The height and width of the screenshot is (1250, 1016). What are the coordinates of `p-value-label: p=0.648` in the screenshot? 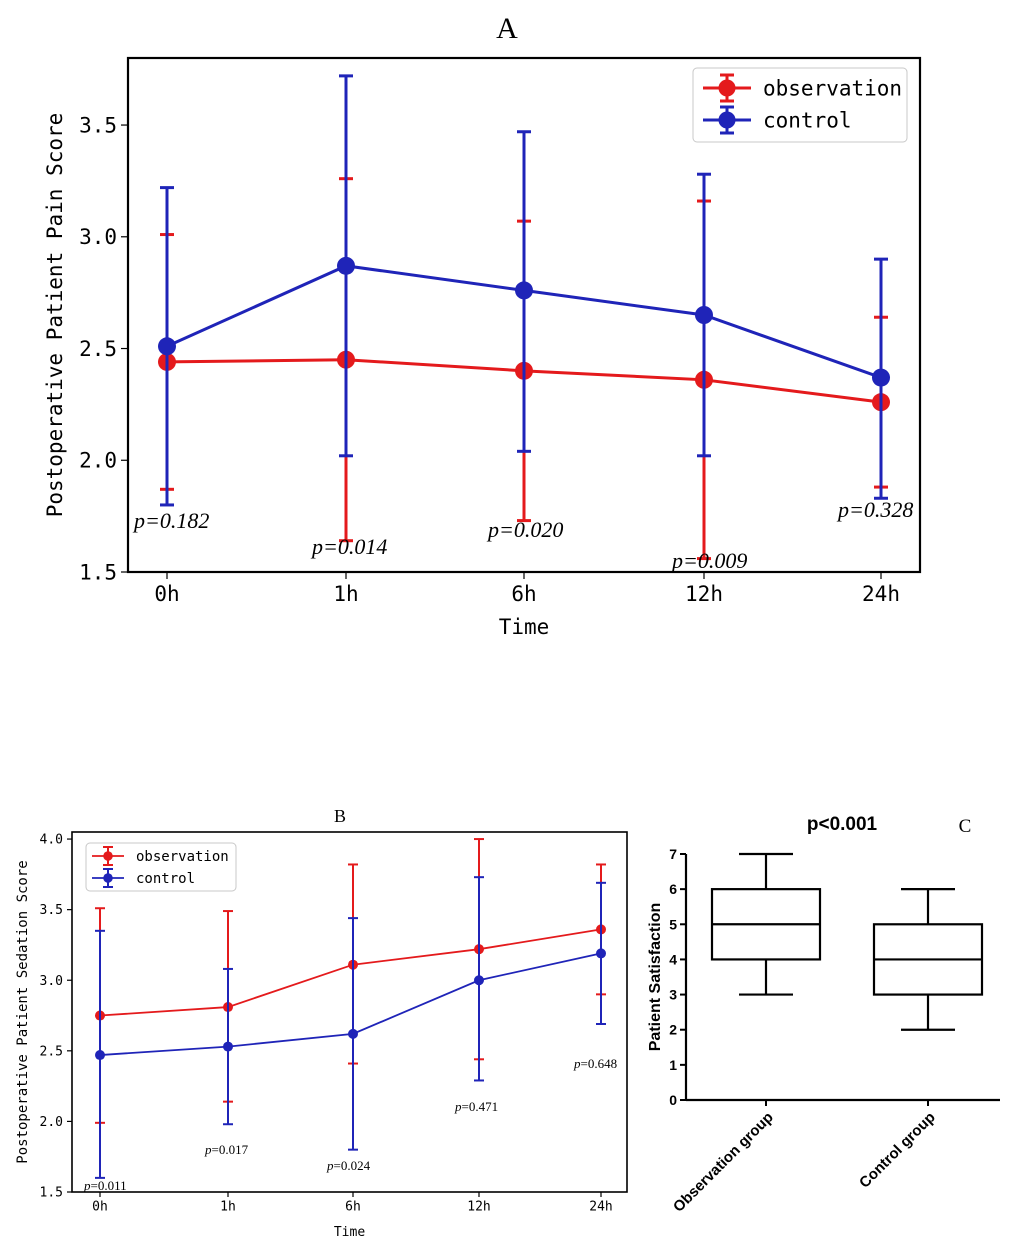 It's located at (595, 1063).